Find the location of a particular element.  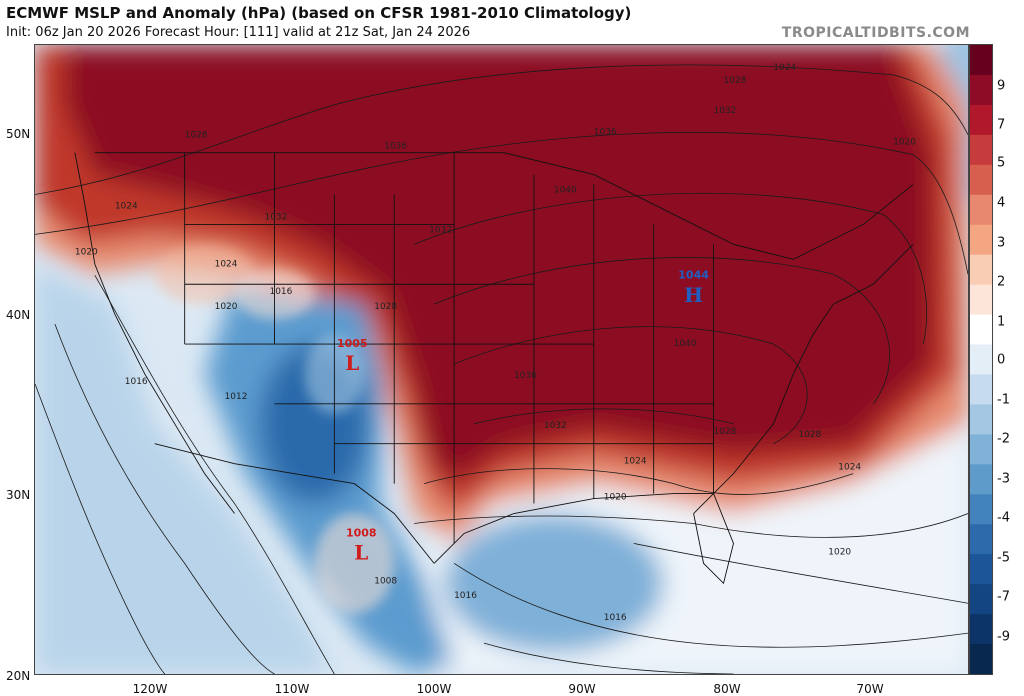

lon-label-80w: 80W is located at coordinates (727, 689).